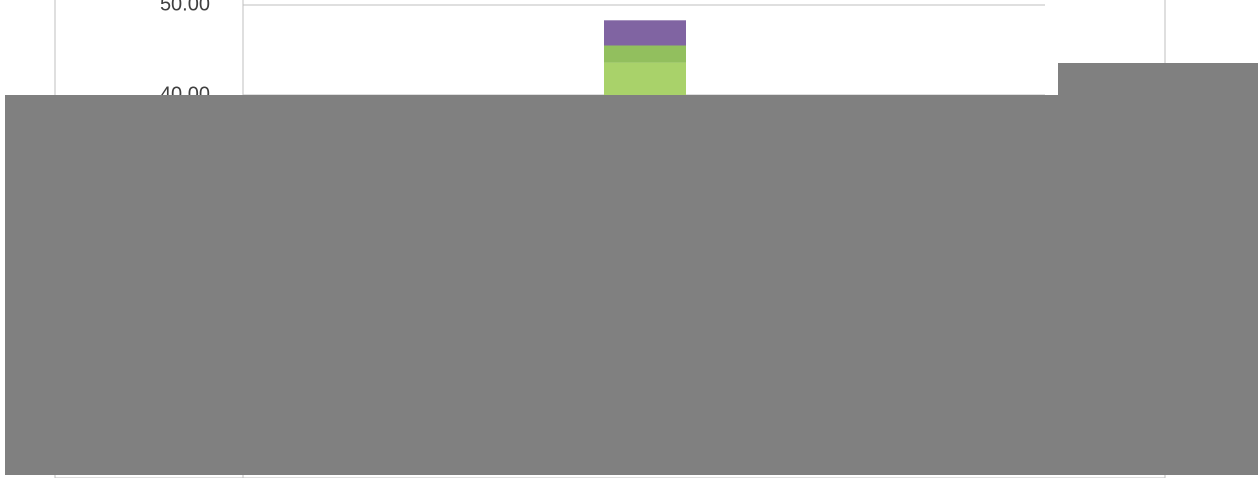  What do you see at coordinates (185, 7) in the screenshot?
I see `y-tick-label: 50.00` at bounding box center [185, 7].